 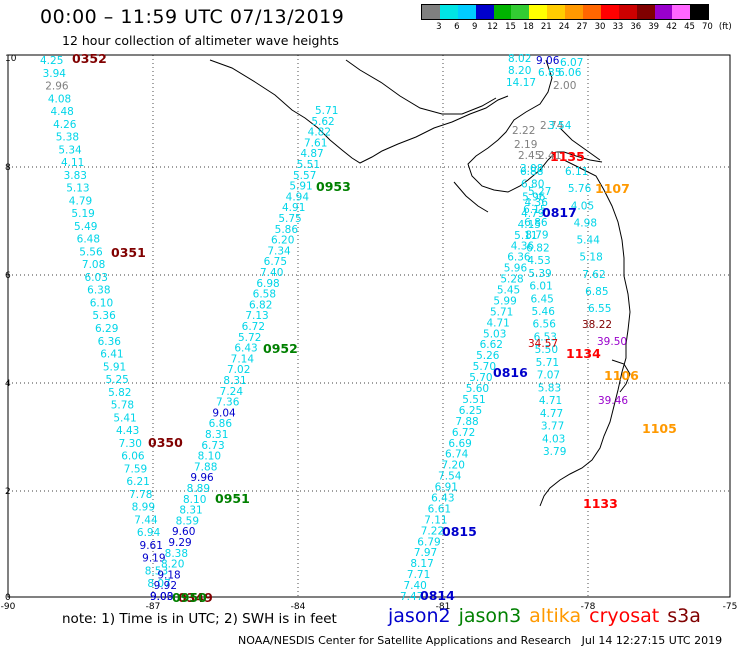 What do you see at coordinates (202, 478) in the screenshot?
I see `swh-value-0953: 9.96` at bounding box center [202, 478].